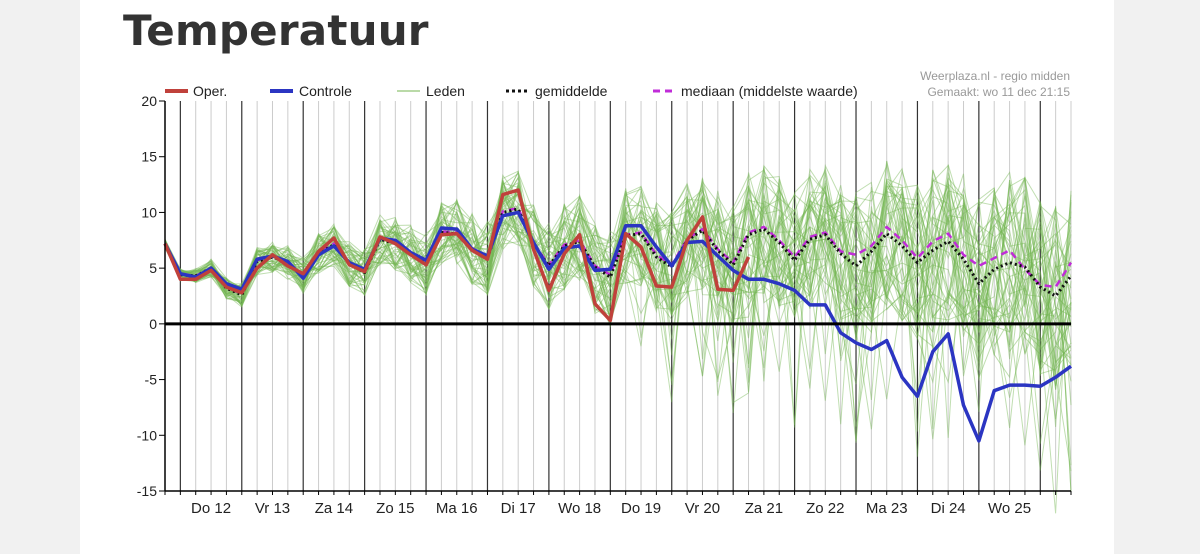 This screenshot has height=554, width=1200. What do you see at coordinates (151, 380) in the screenshot?
I see `y-tick-label: -5` at bounding box center [151, 380].